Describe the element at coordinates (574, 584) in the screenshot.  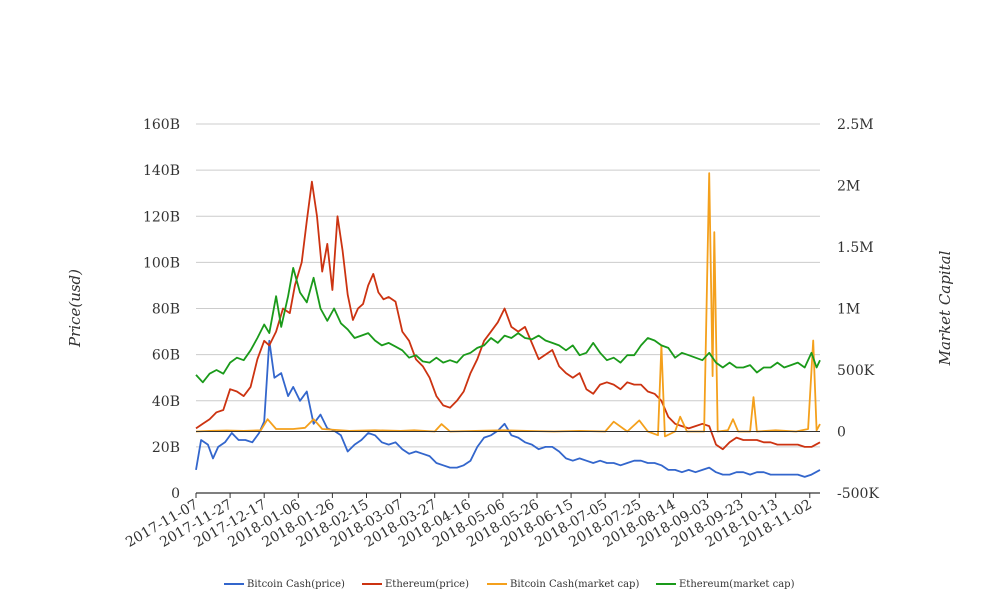
I see `legend-label: Bitcoin Cash(market cap)` at that location.